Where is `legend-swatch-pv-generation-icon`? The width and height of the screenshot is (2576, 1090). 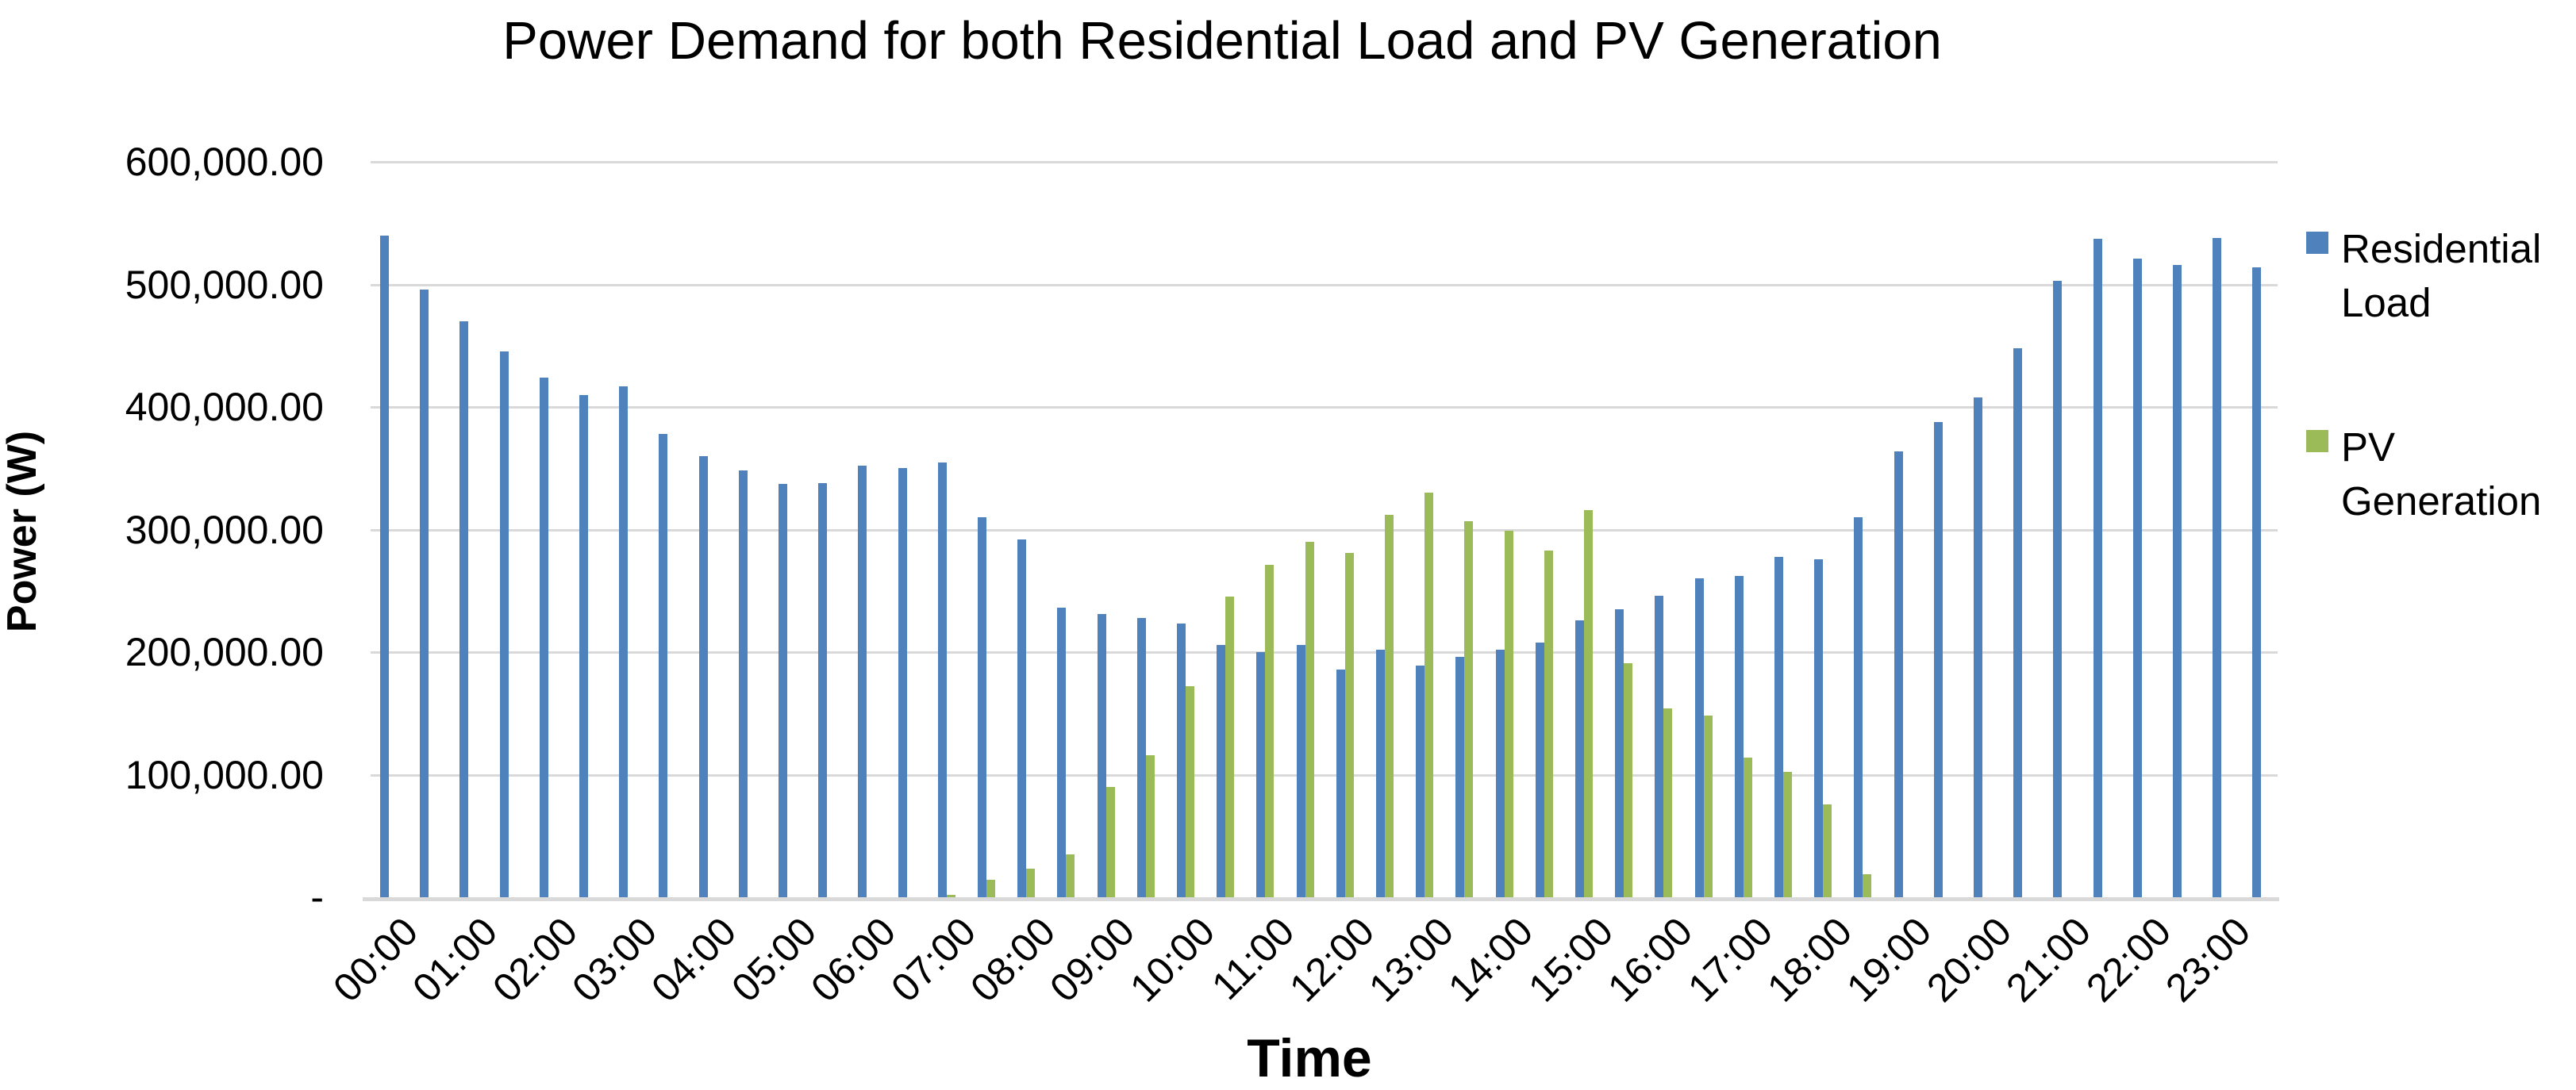
legend-swatch-pv-generation-icon is located at coordinates (2317, 441).